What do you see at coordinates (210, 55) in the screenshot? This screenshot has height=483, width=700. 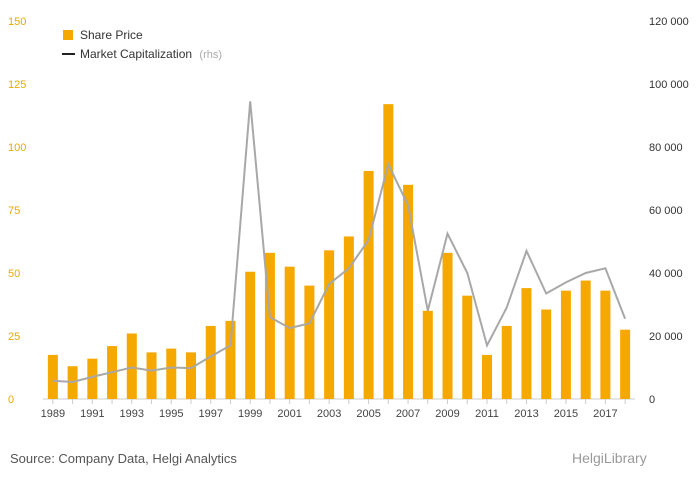 I see `legend-label-market-cap-suffix: (rhs)` at bounding box center [210, 55].